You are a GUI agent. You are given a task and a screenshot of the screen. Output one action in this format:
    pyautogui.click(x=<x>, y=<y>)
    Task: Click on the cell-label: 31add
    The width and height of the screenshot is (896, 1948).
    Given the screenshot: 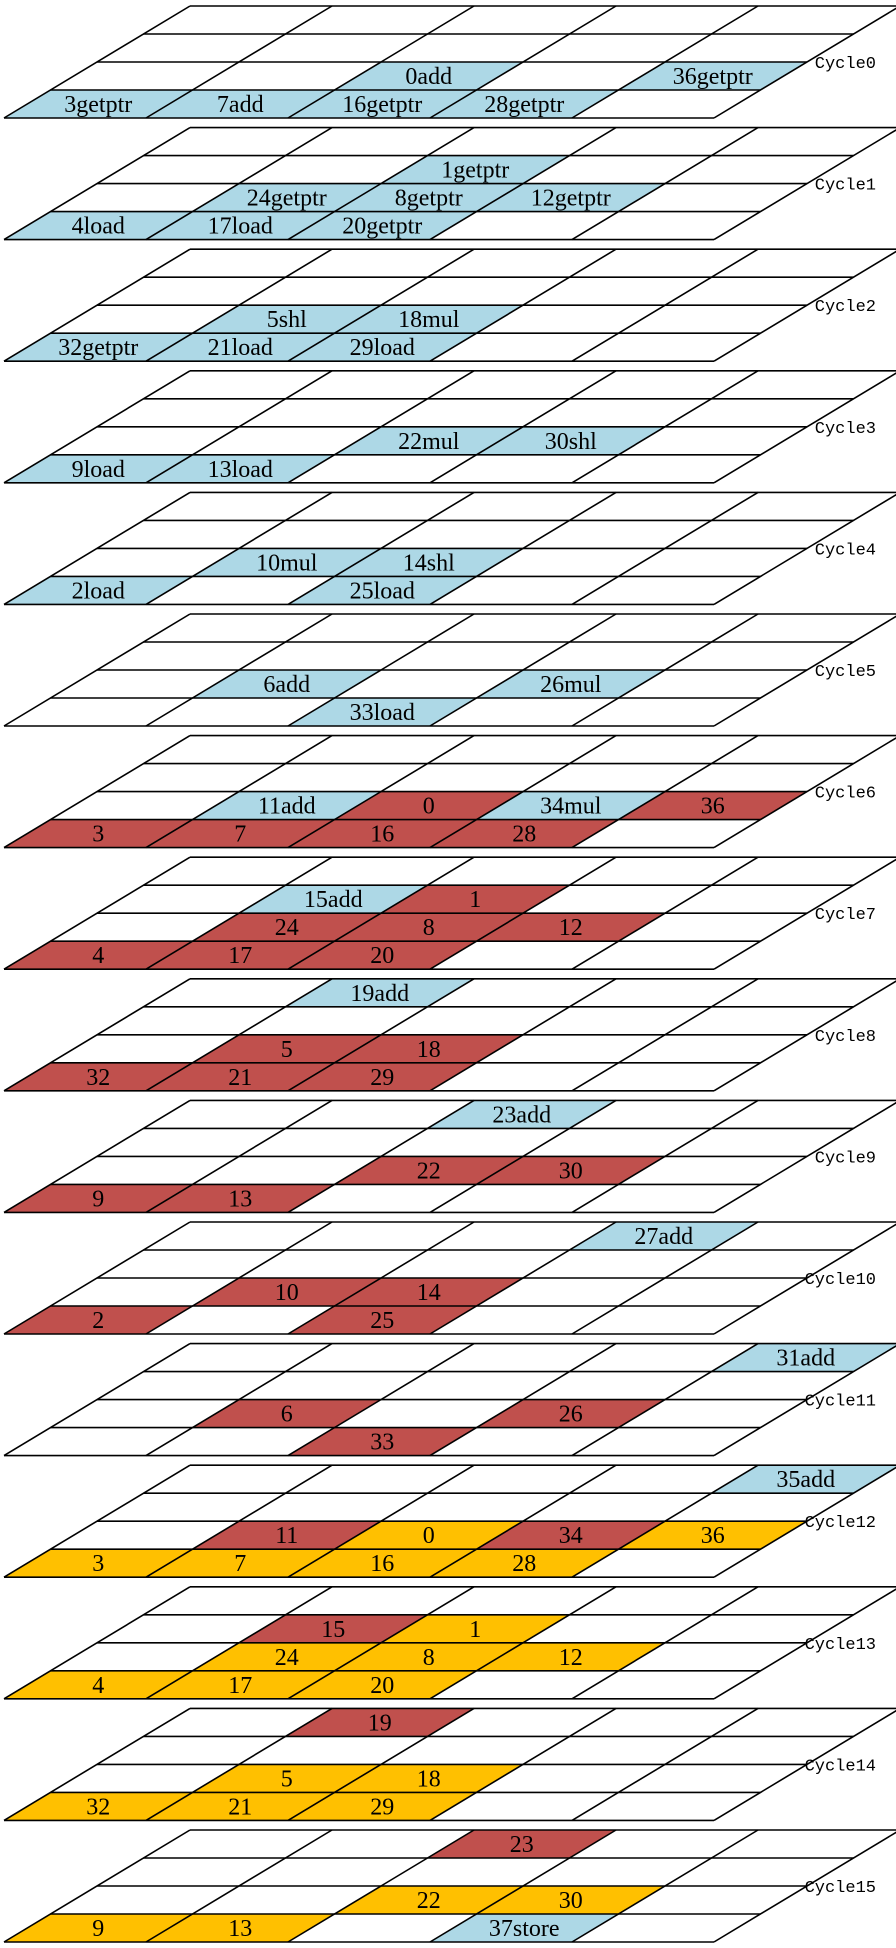 What is the action you would take?
    pyautogui.click(x=805, y=1359)
    